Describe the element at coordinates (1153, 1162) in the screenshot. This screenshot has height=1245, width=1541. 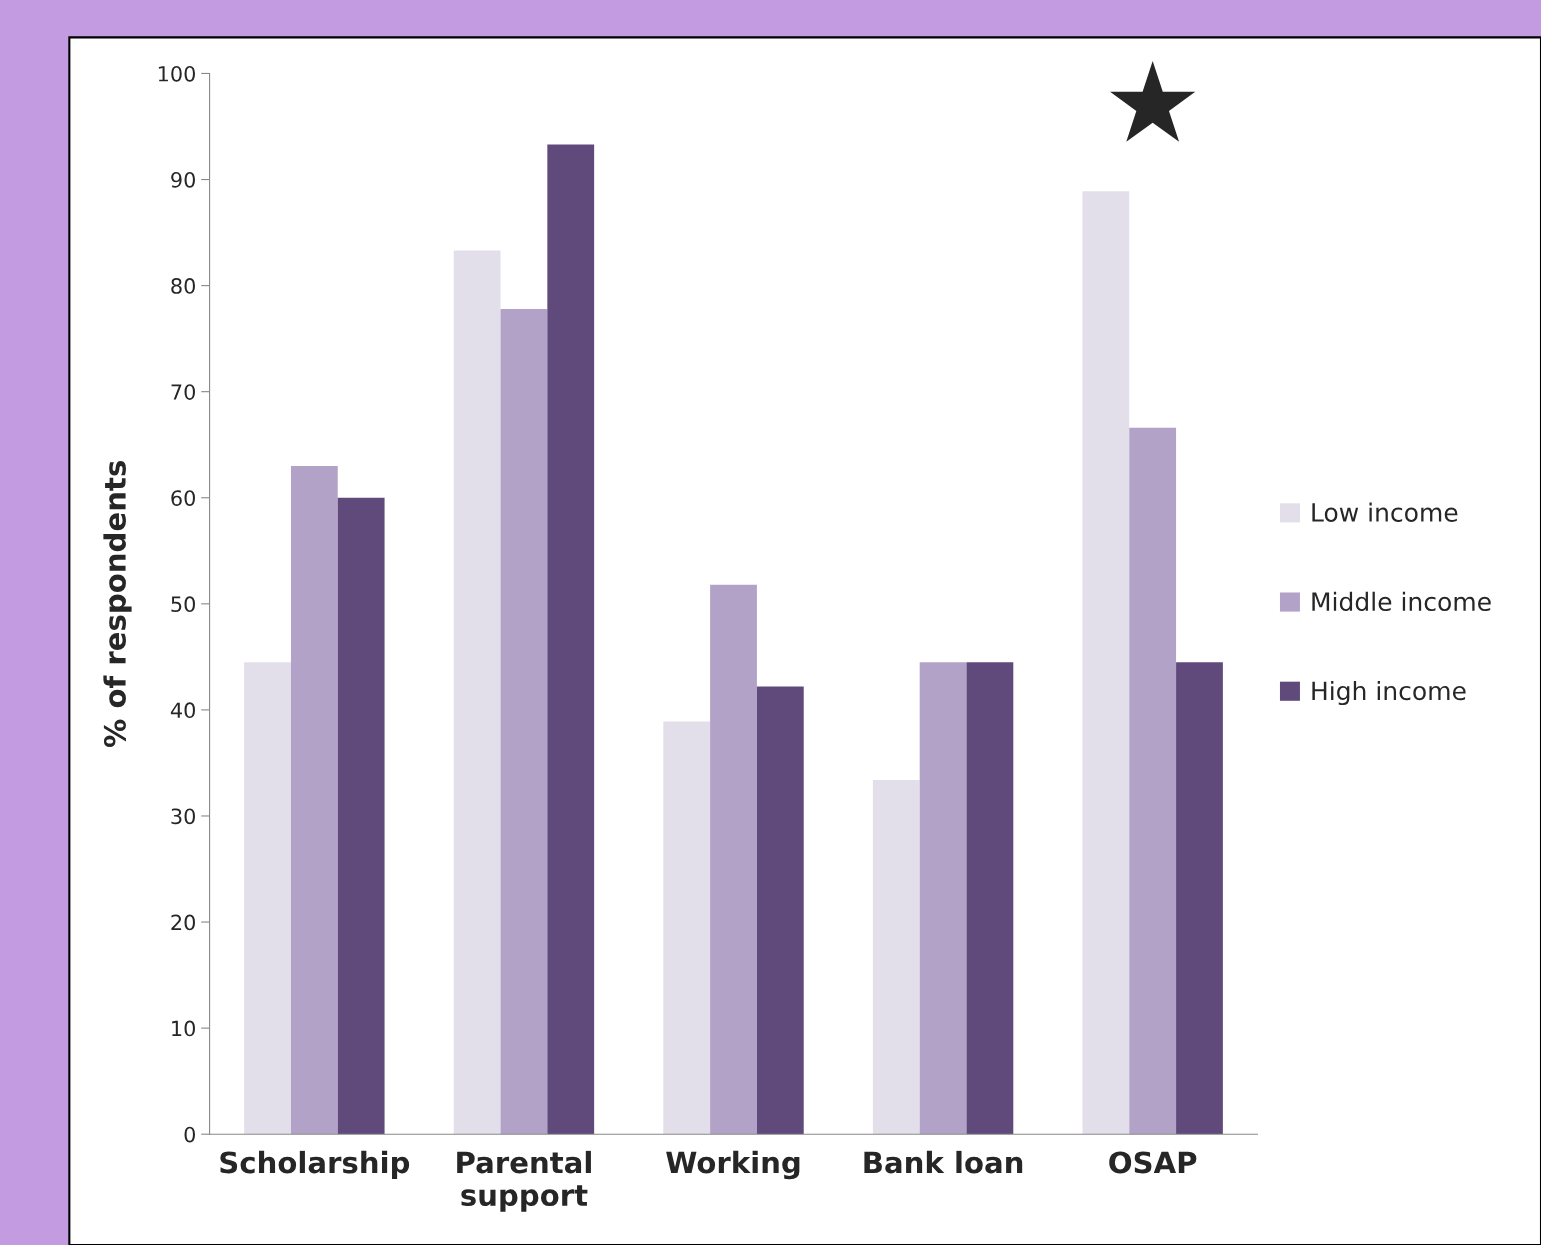
I see `x-tick-label: OSAP` at that location.